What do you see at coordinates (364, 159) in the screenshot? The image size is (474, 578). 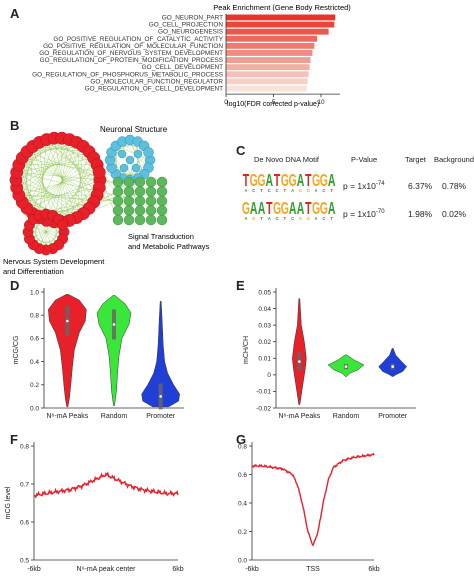 I see `header-pvalue: P-Value` at bounding box center [364, 159].